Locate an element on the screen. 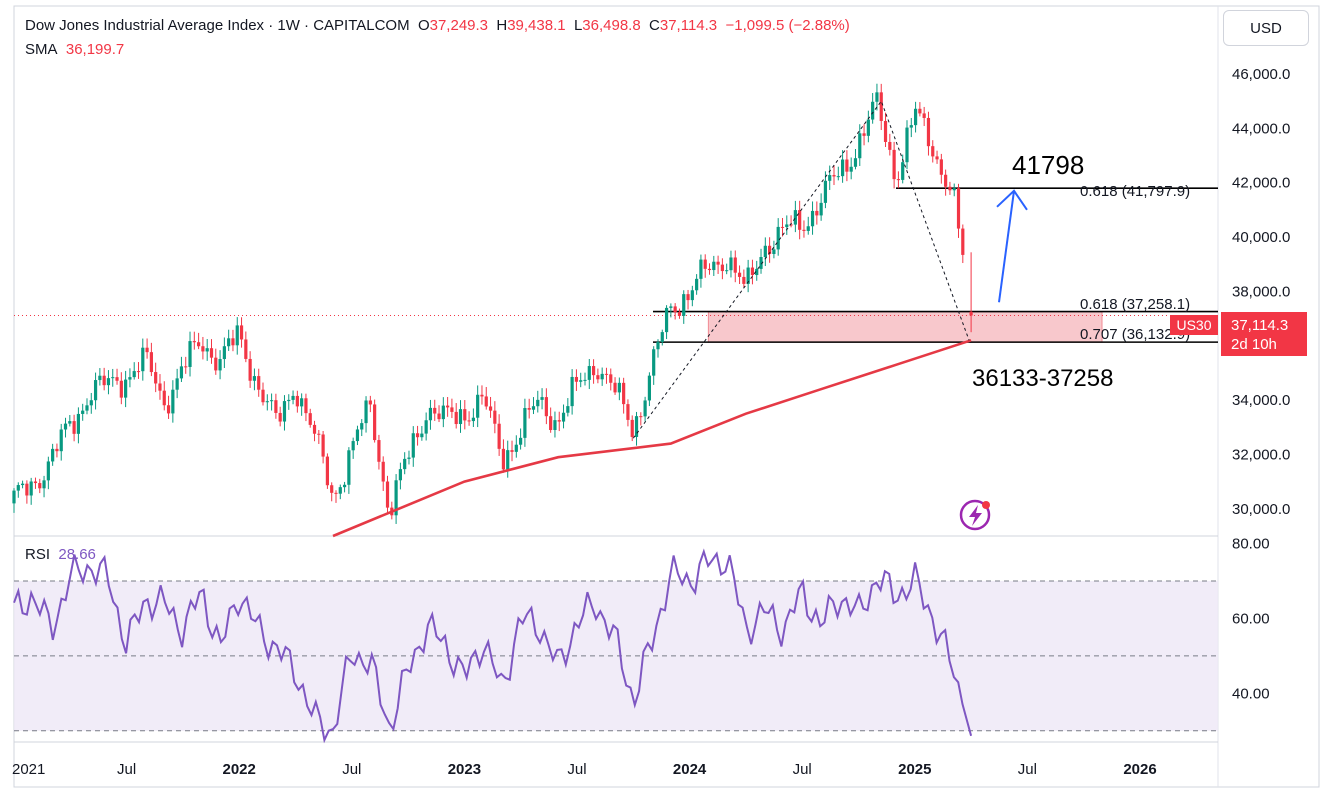 The width and height of the screenshot is (1327, 805). fib-label-lower: 0.707 (36,132.9) is located at coordinates (1135, 334).